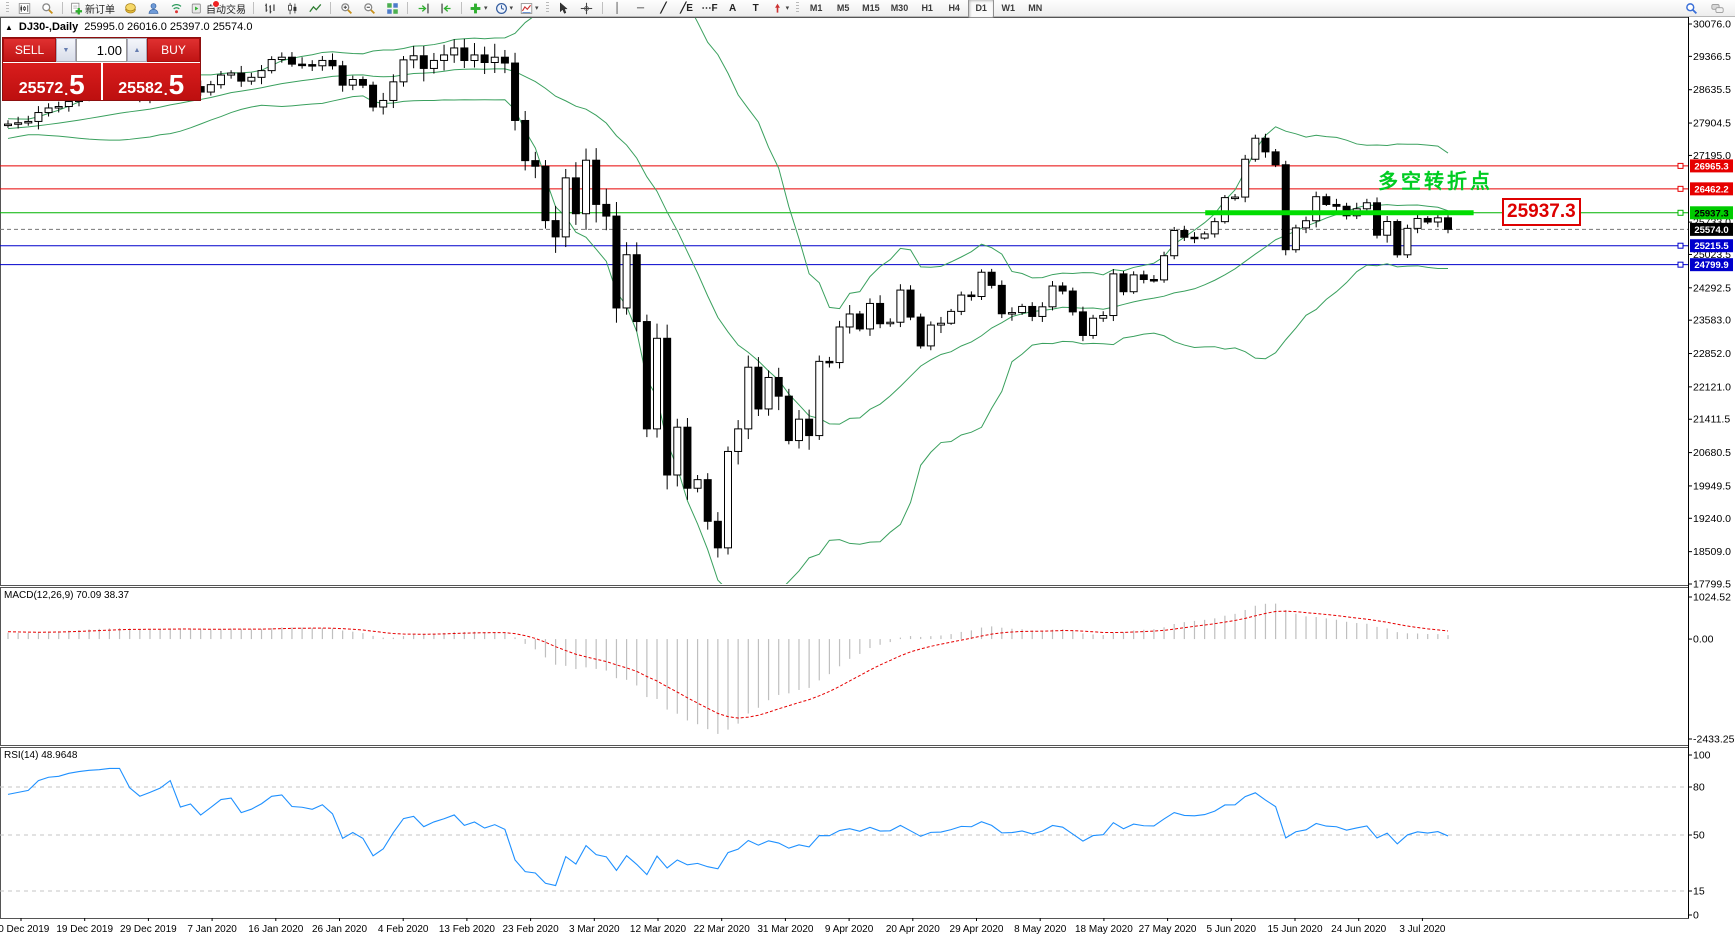 The width and height of the screenshot is (1735, 940). What do you see at coordinates (927, 8) in the screenshot?
I see `timeframe-h1-button: H1` at bounding box center [927, 8].